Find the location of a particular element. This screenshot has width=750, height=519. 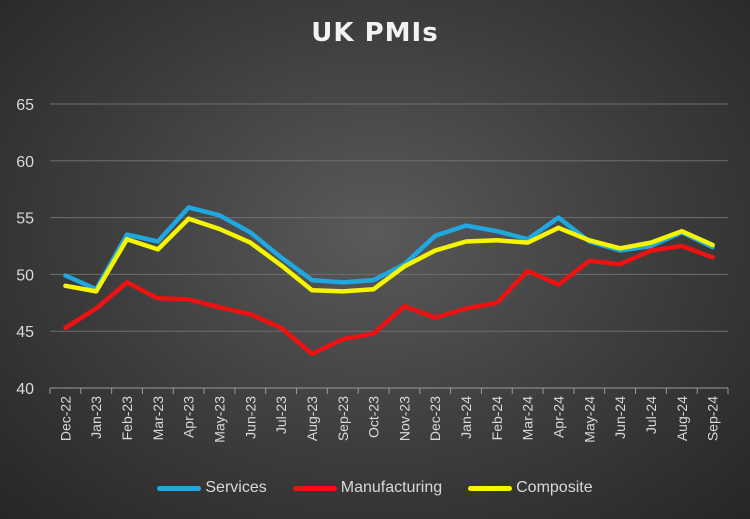

legend: Services Manufacturing Composite is located at coordinates (375, 488).